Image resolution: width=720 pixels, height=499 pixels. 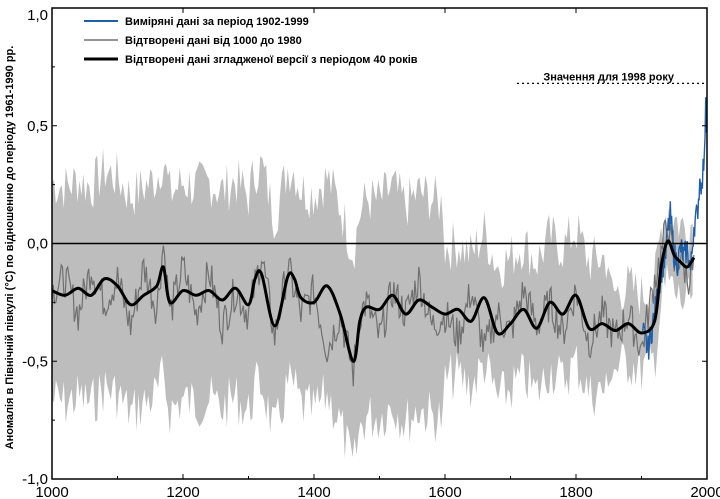 What do you see at coordinates (35, 361) in the screenshot?
I see `y-tick-label: -0,5` at bounding box center [35, 361].